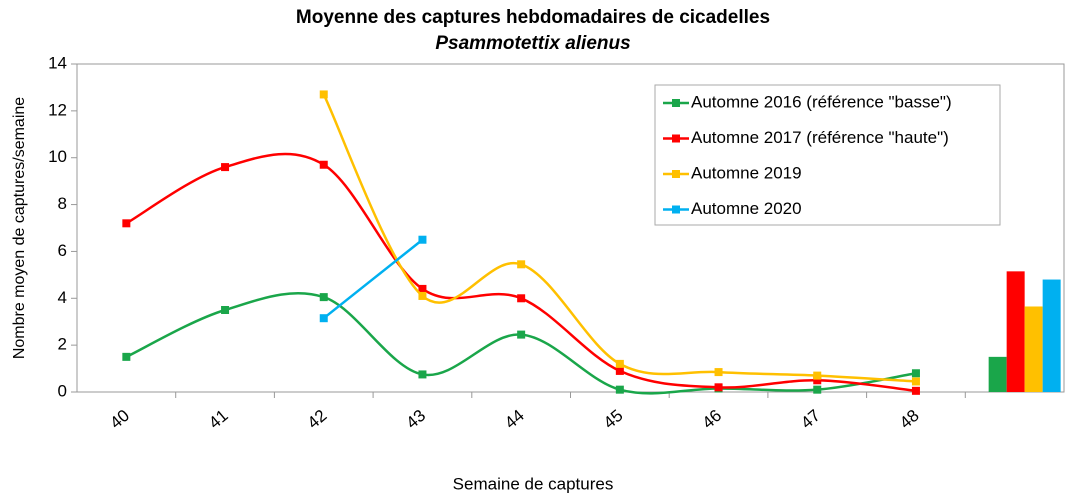 The width and height of the screenshot is (1066, 497). I want to click on x-axis-label: Semaine de captures, so click(533, 483).